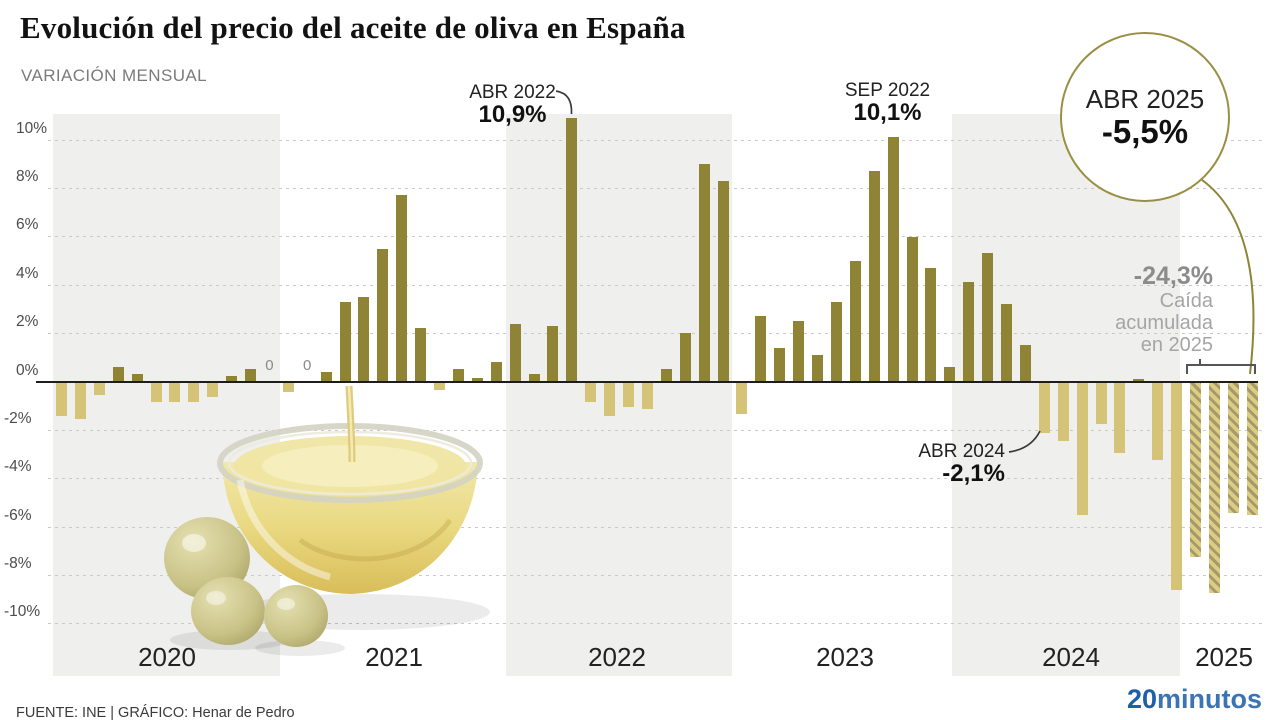 The image size is (1280, 720). What do you see at coordinates (1200, 362) in the screenshot?
I see `accumulated-bracket-tick` at bounding box center [1200, 362].